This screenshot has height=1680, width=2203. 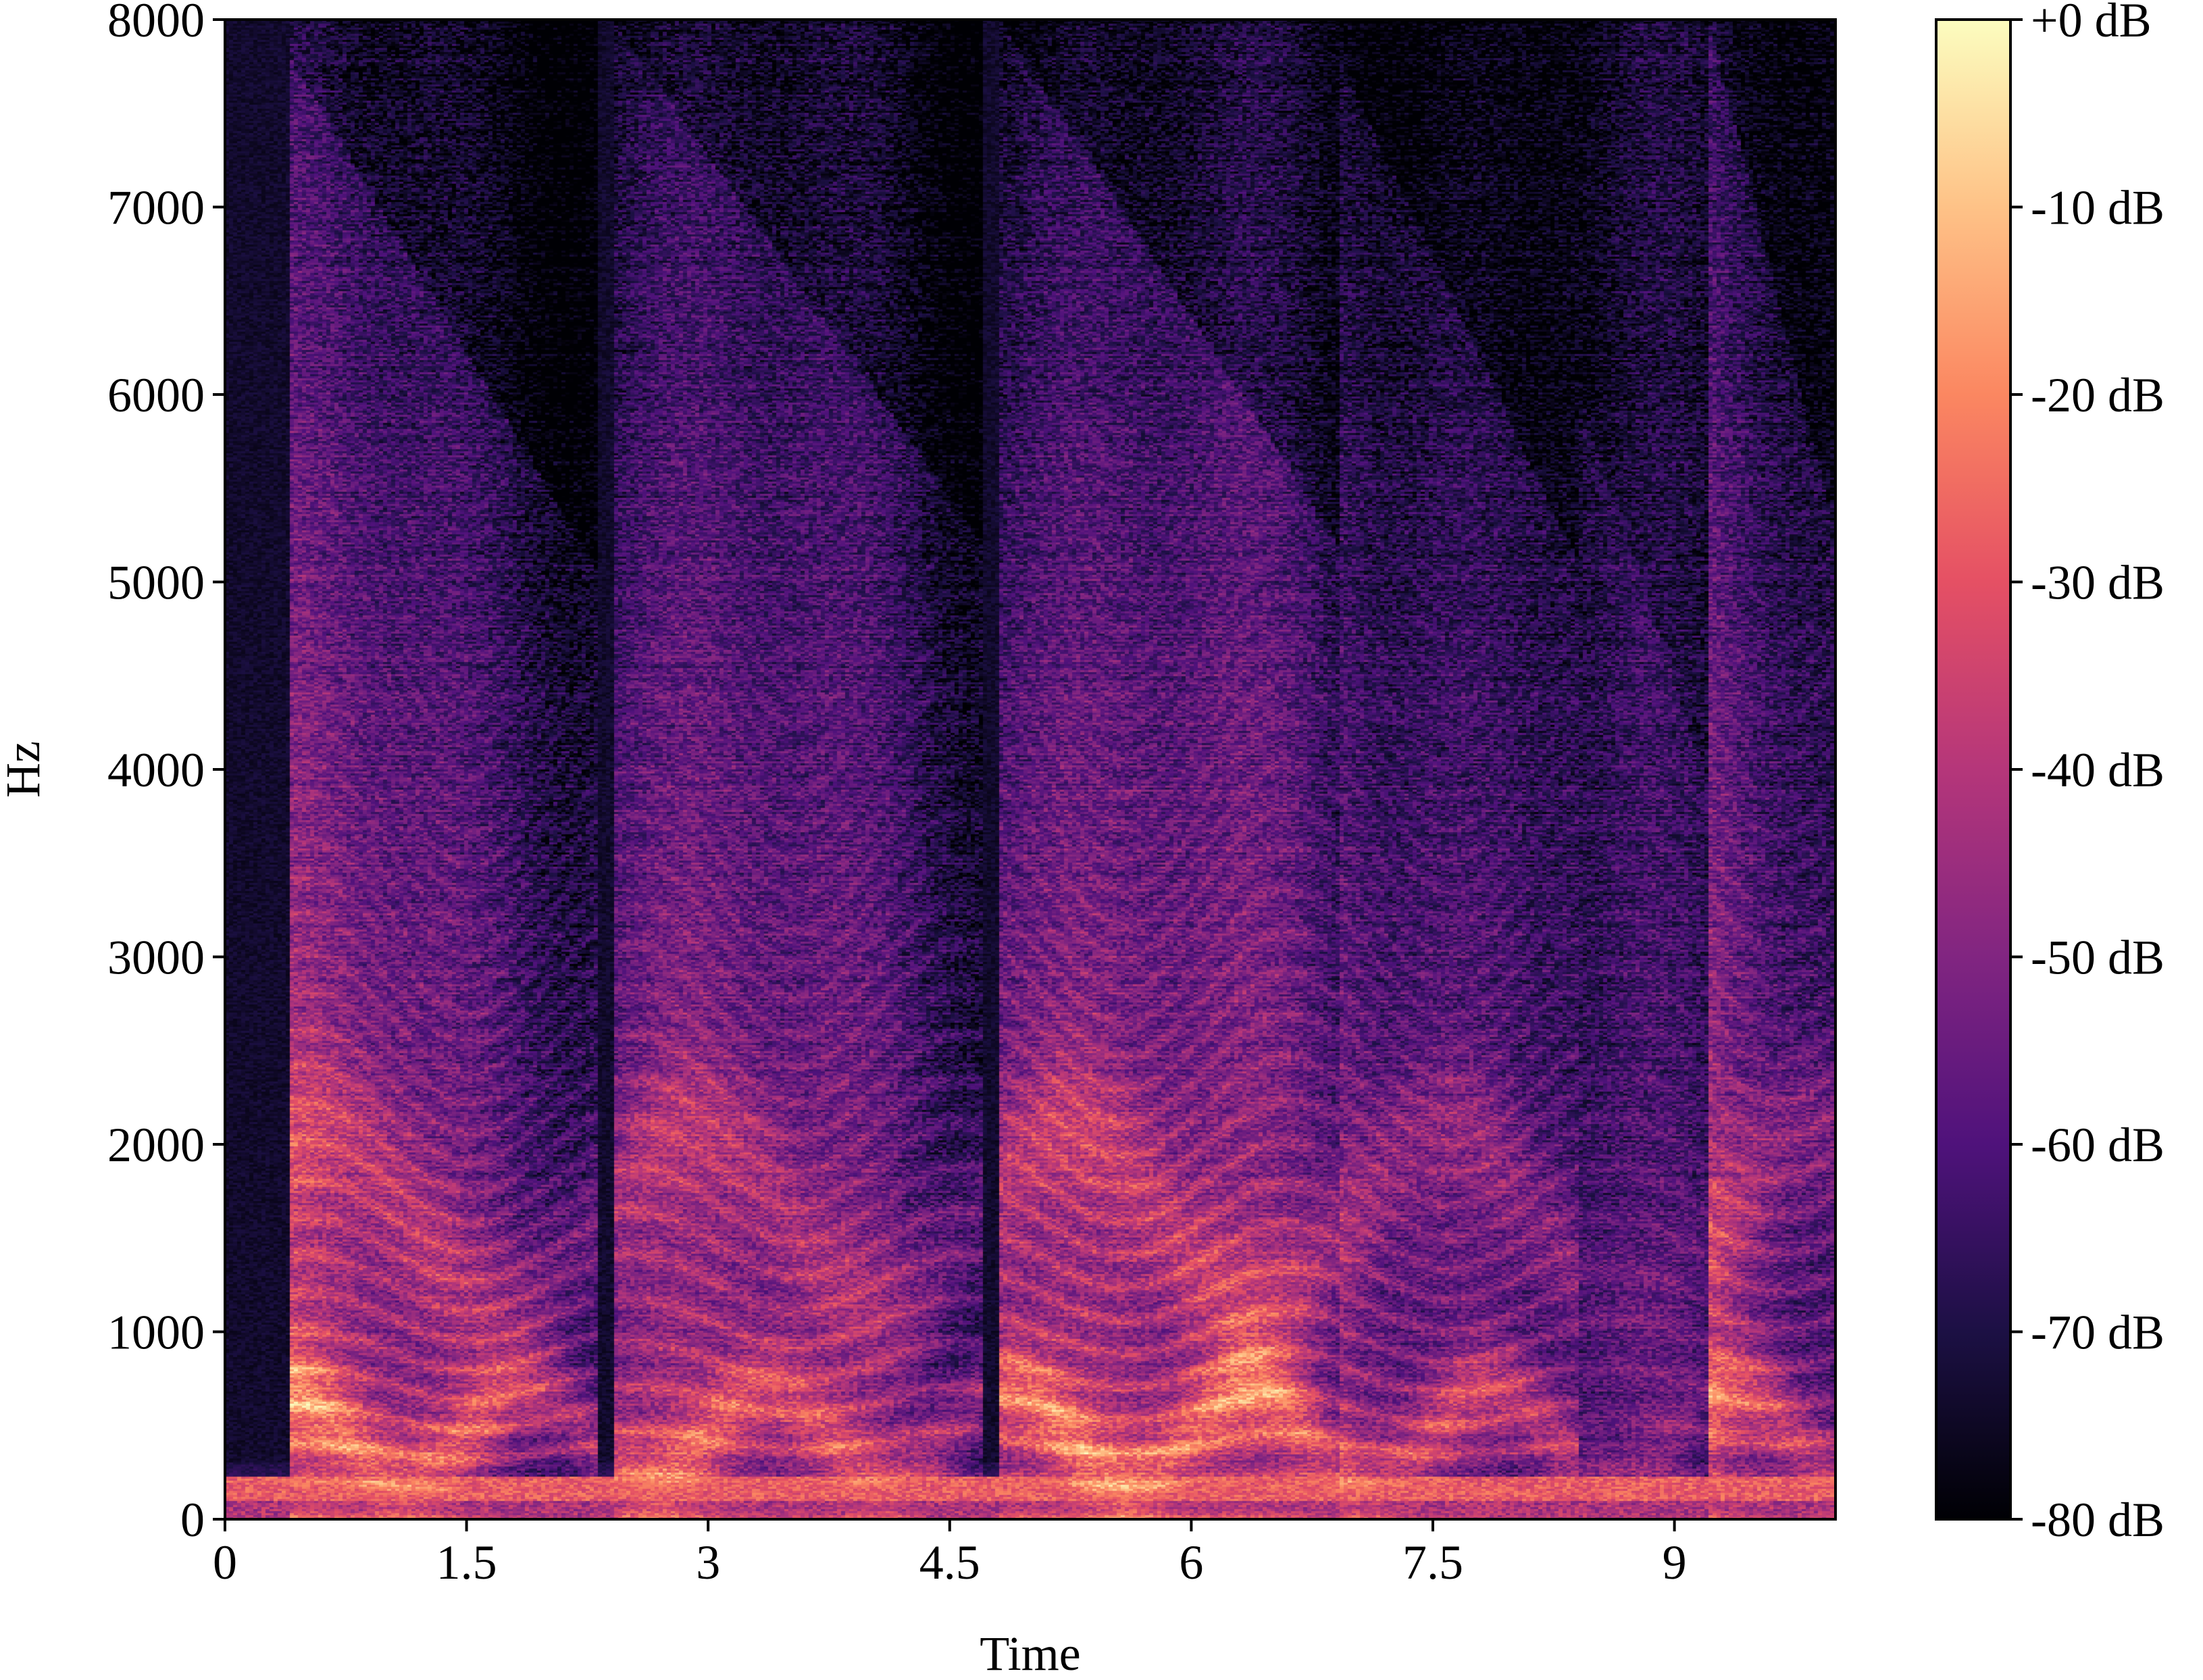 I want to click on x-tick-label: 7.5, so click(x=1432, y=1562).